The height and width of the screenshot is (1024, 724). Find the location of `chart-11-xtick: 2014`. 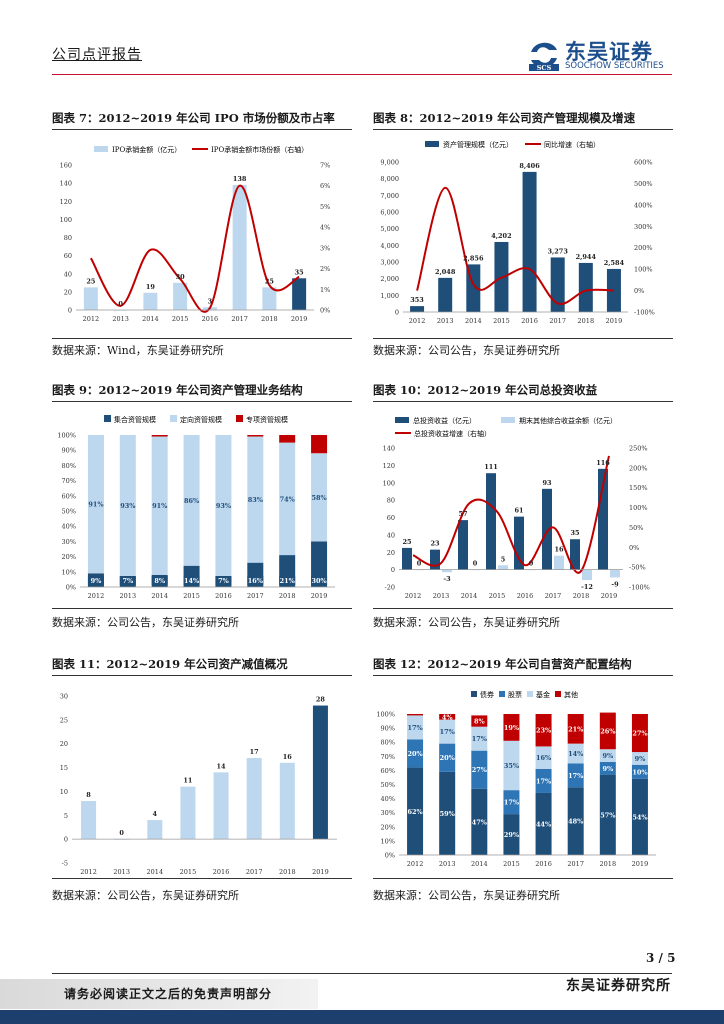

chart-11-xtick: 2014 is located at coordinates (155, 872).